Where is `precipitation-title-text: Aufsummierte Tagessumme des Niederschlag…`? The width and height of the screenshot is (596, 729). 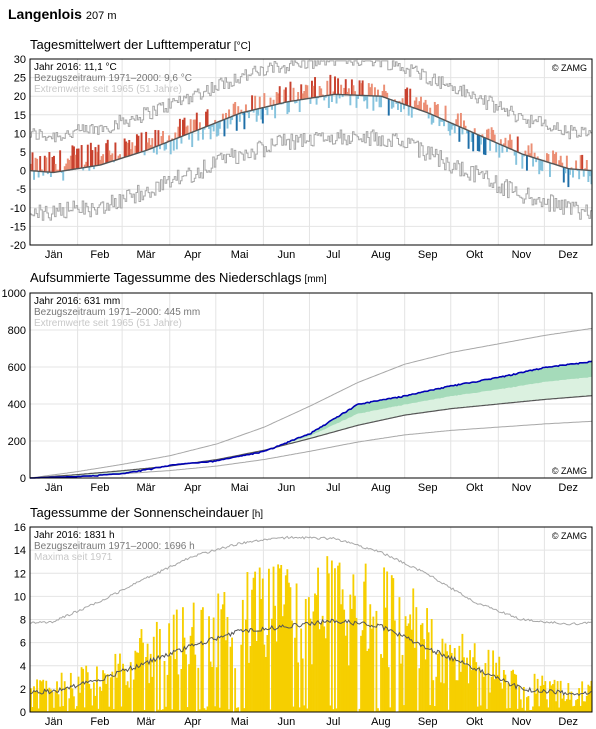
precipitation-title-text: Aufsummierte Tagessumme des Niederschlag… is located at coordinates (166, 277).